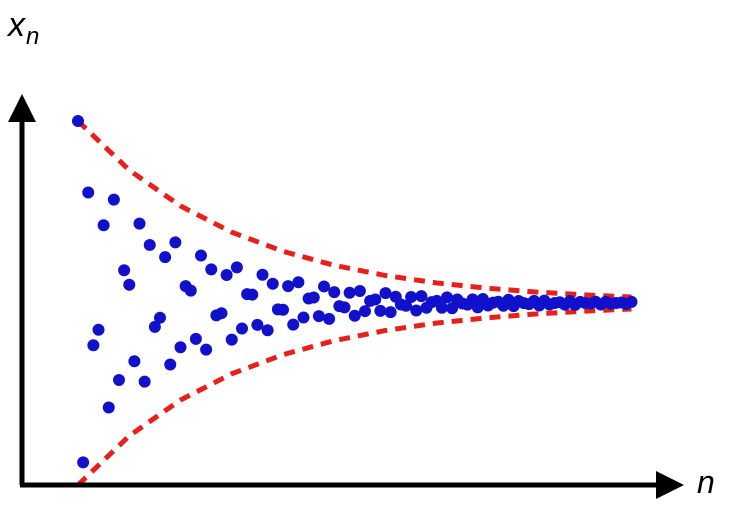 This screenshot has width=732, height=512. What do you see at coordinates (670, 485) in the screenshot?
I see `x-axis-arrowhead` at bounding box center [670, 485].